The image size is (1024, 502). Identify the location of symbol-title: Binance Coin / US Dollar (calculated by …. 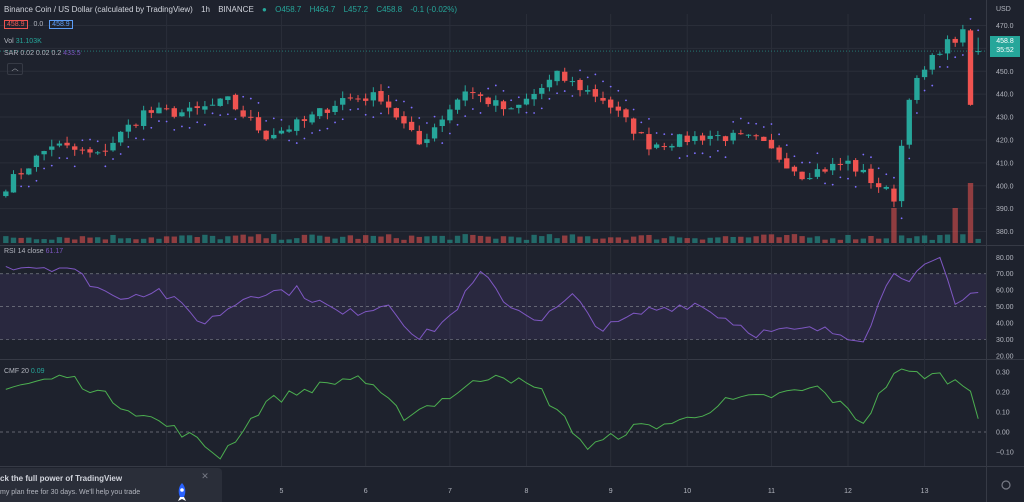
(98, 9).